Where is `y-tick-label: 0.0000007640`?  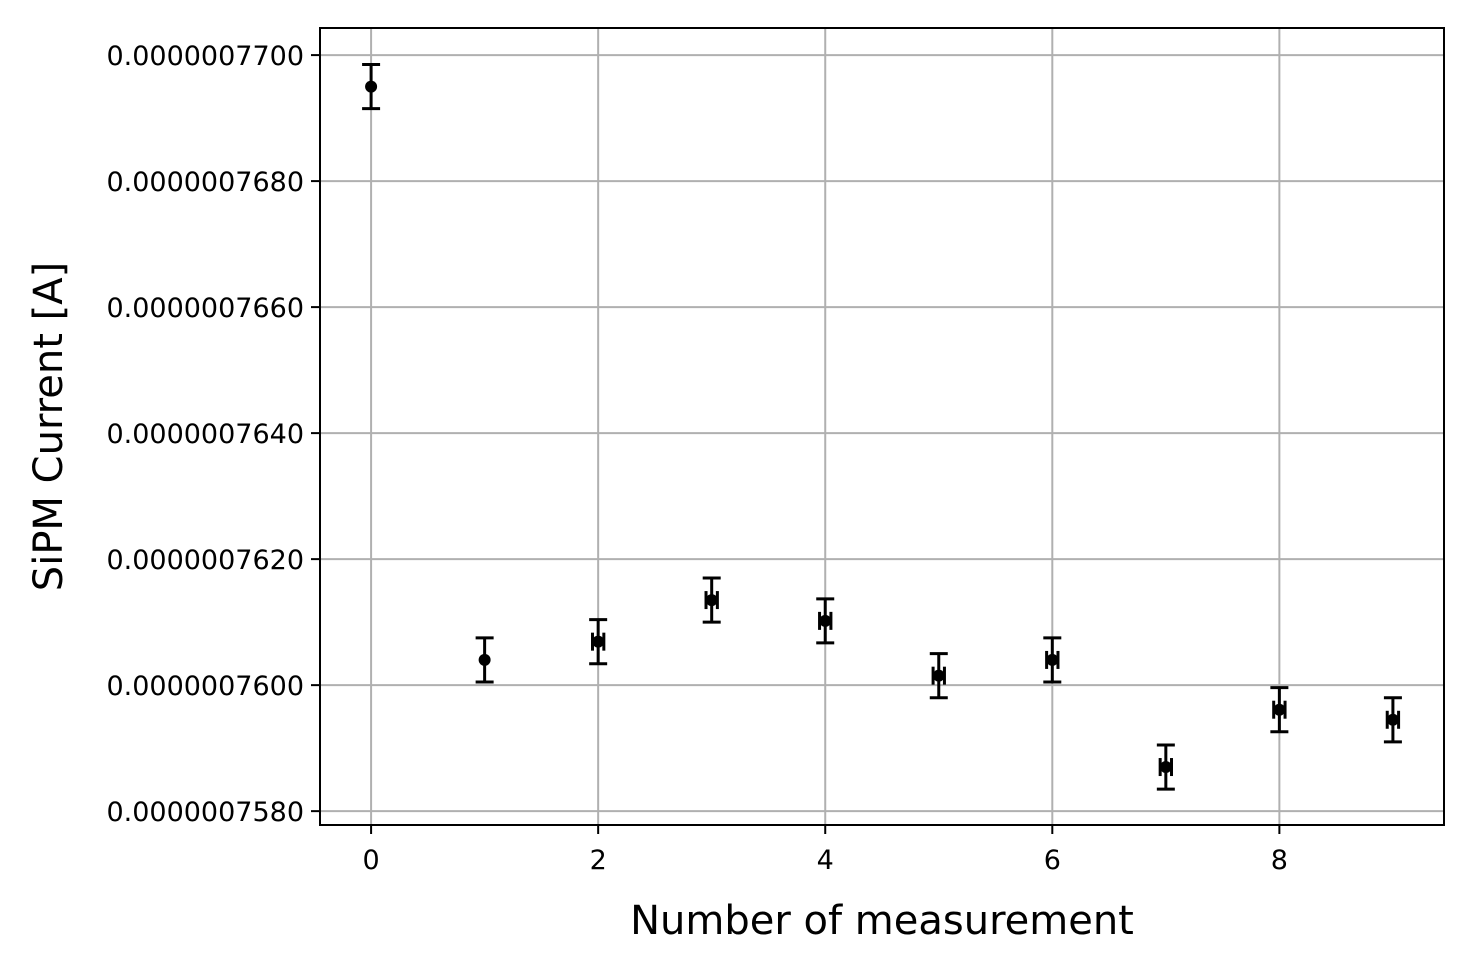
y-tick-label: 0.0000007640 is located at coordinates (205, 434).